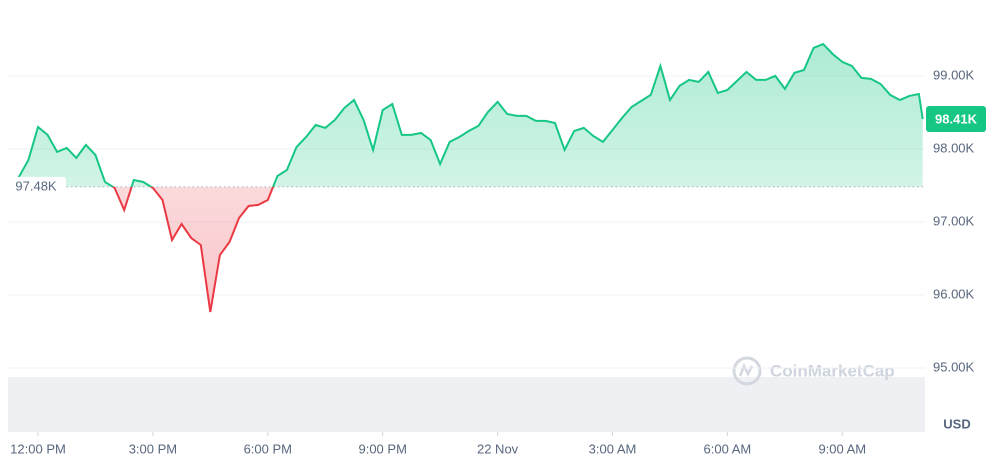 The width and height of the screenshot is (990, 460). I want to click on y-tick-label: 98.00K, so click(954, 147).